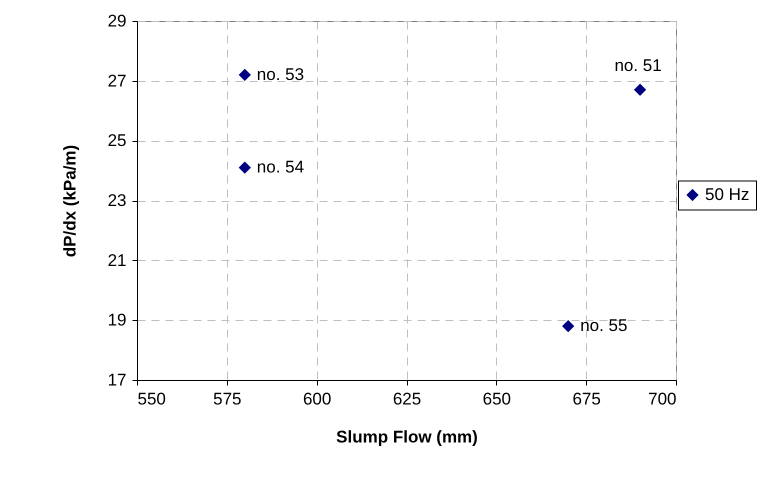 The width and height of the screenshot is (782, 491). What do you see at coordinates (407, 437) in the screenshot?
I see `x-axis-title: Slump Flow (mm)` at bounding box center [407, 437].